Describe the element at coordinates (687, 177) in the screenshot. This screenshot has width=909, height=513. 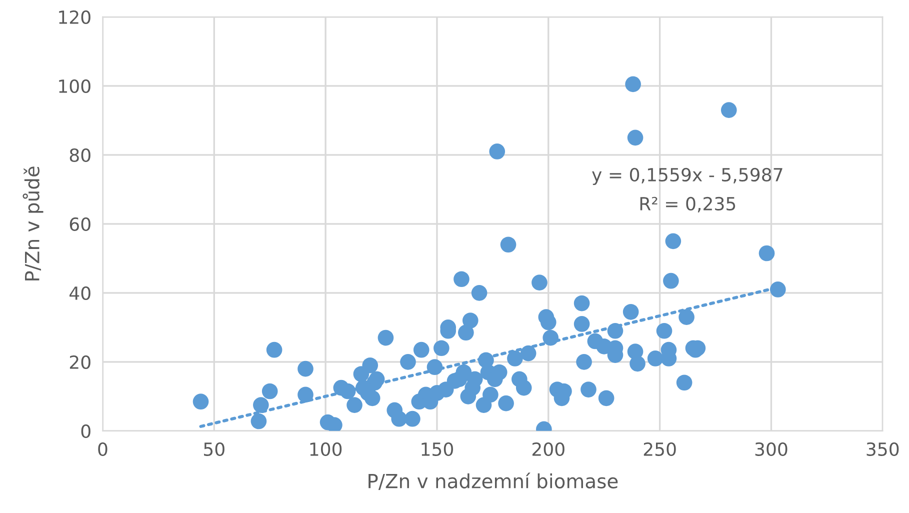
I see `annotation: y = 0,1559x - 5,5987` at that location.